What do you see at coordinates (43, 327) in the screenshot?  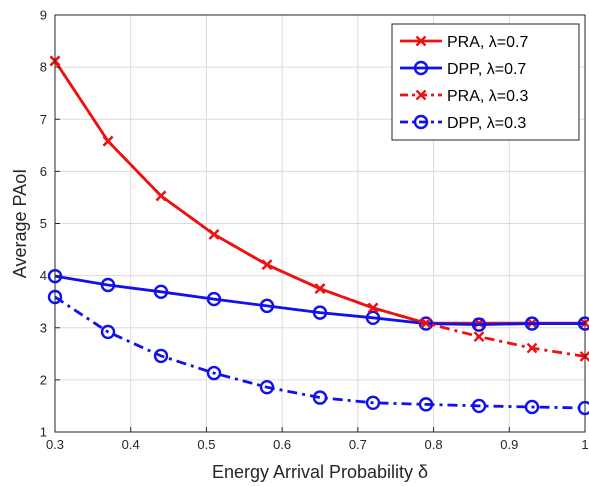 I see `y-tick-label: 3` at bounding box center [43, 327].